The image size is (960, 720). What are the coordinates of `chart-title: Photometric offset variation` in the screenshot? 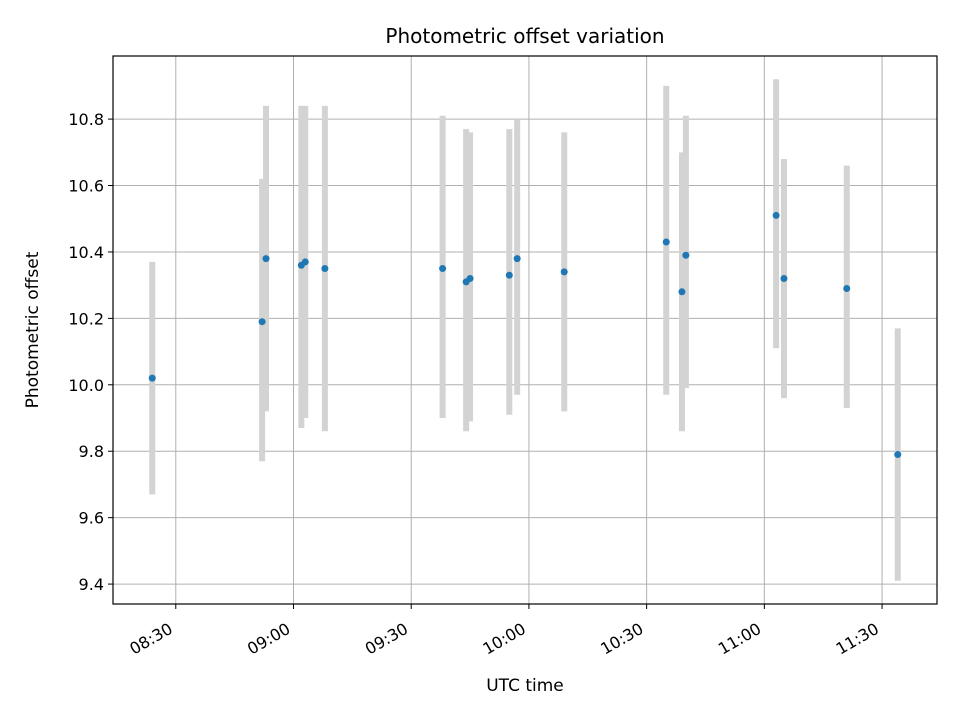 It's located at (524, 36).